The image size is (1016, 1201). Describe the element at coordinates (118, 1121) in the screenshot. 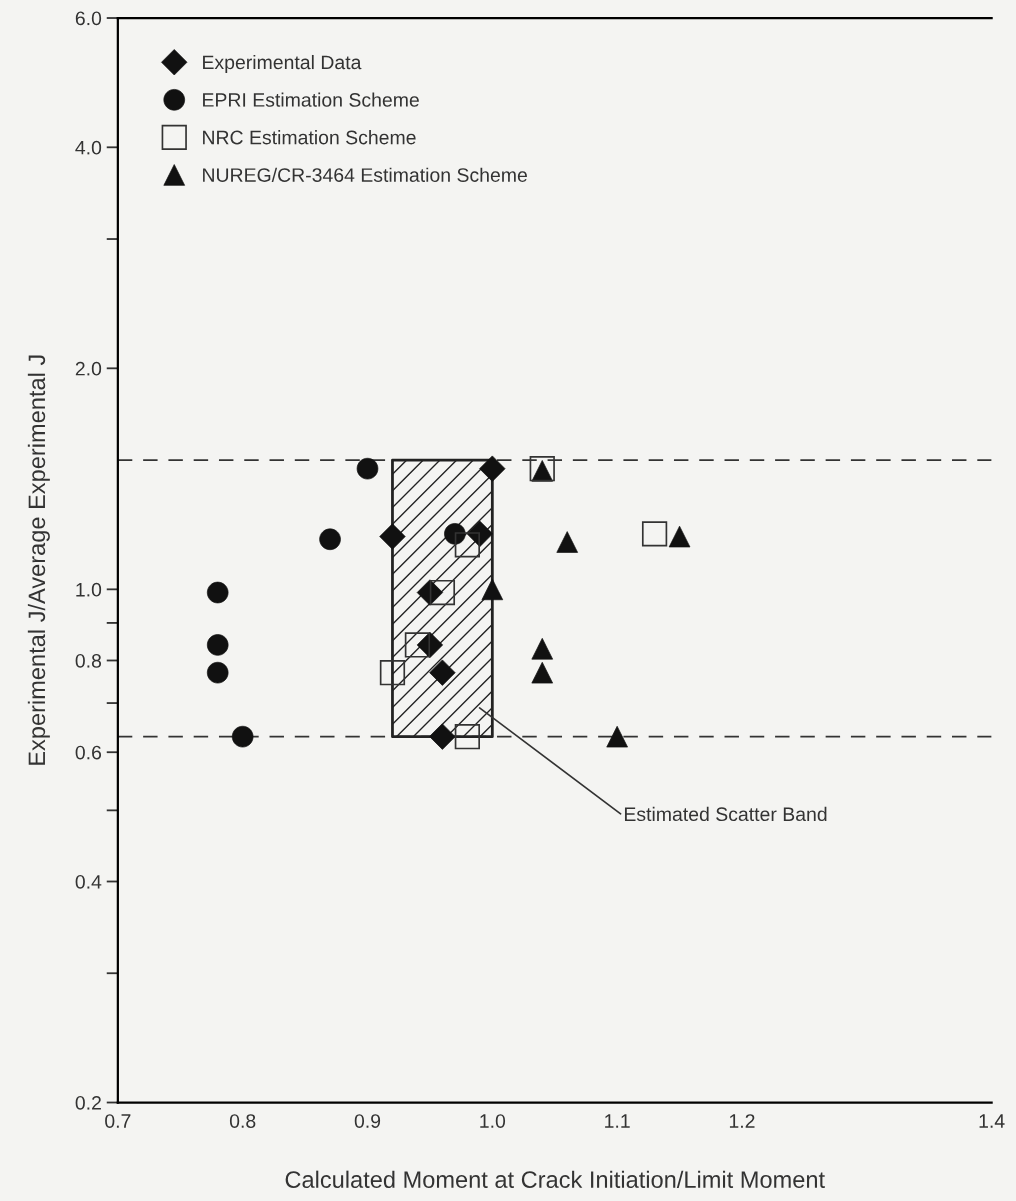

I see `x-tick-label: 0.7` at that location.